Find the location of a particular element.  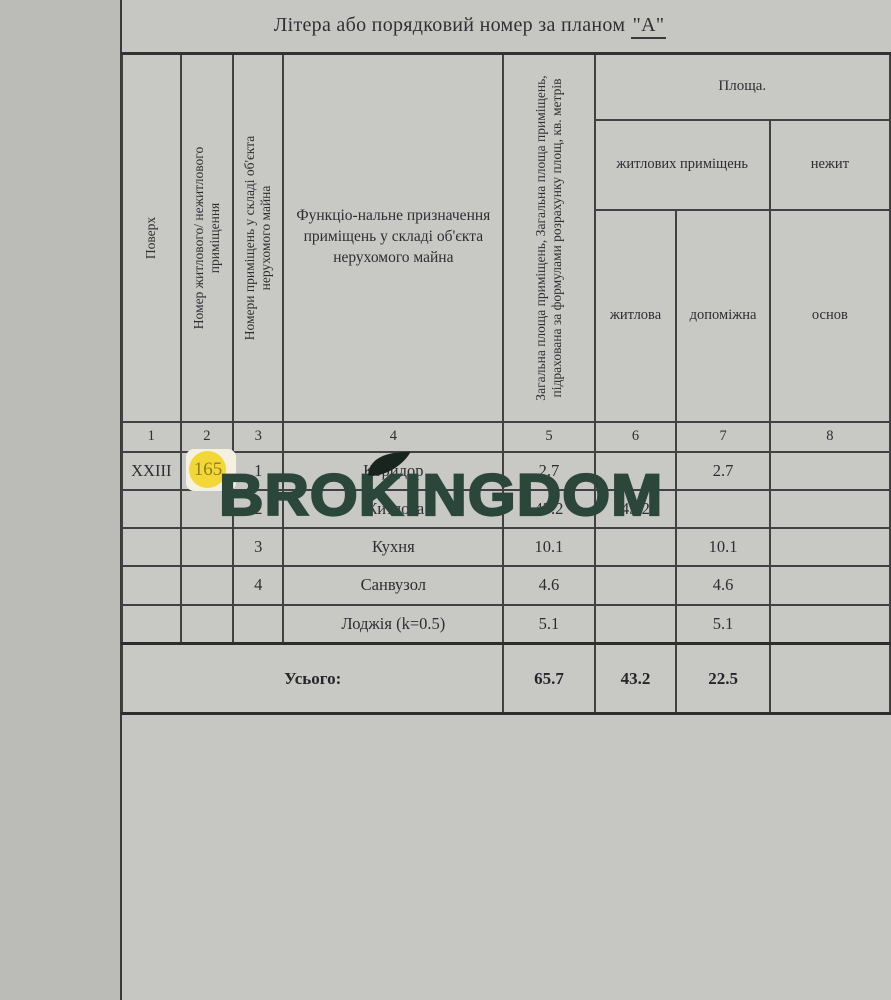

floor-cell: XXIII is located at coordinates (151, 470).